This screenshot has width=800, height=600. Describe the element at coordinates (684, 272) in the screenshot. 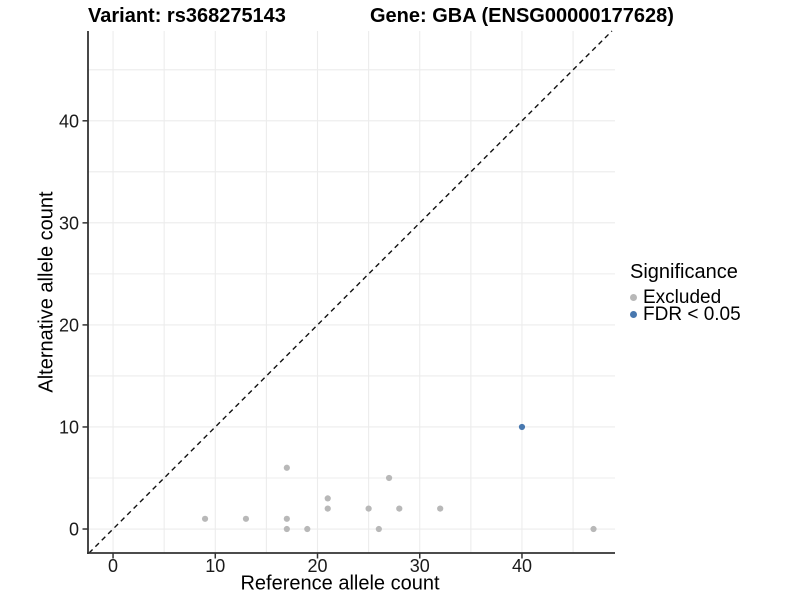

I see `legend-title: Significance` at that location.